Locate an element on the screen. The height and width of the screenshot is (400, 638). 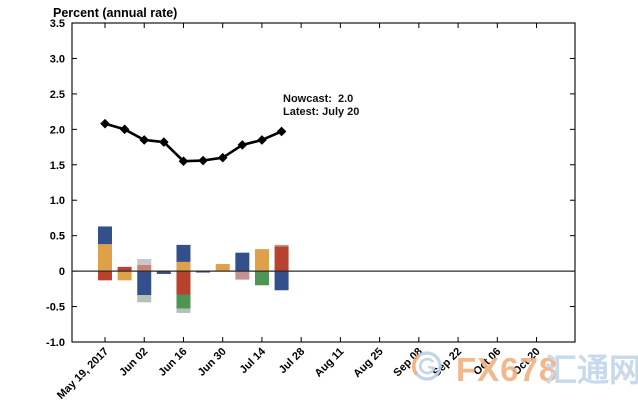
bar-segment-salmon is located at coordinates (144, 268).